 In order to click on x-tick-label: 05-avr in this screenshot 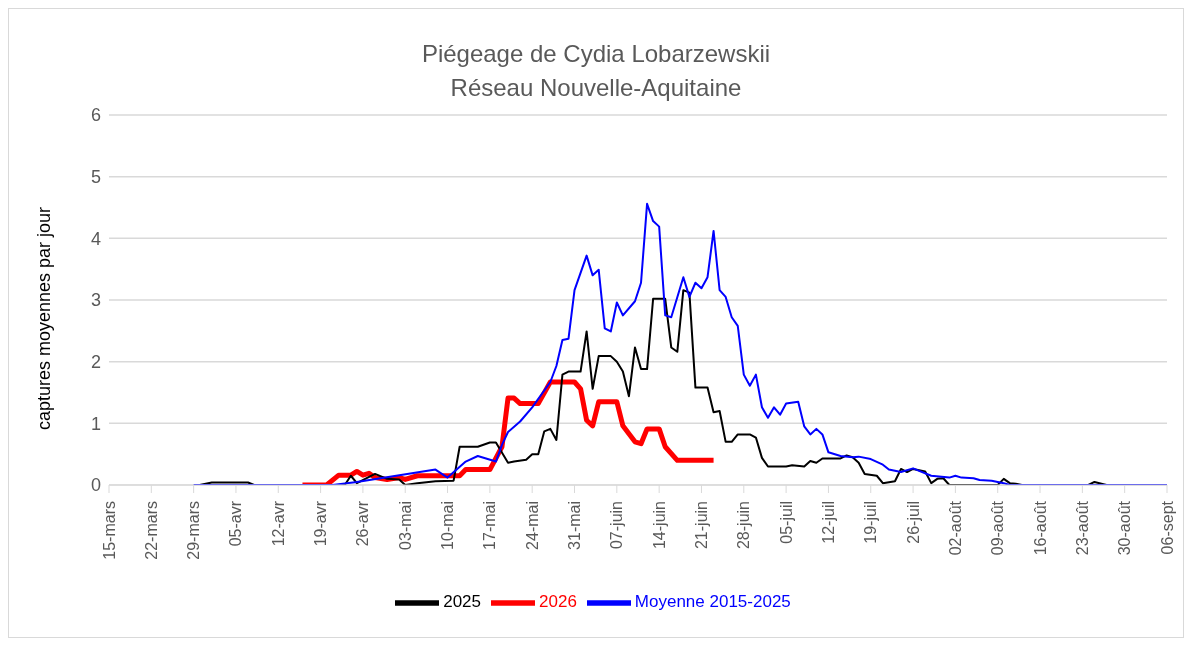, I will do `click(236, 523)`.